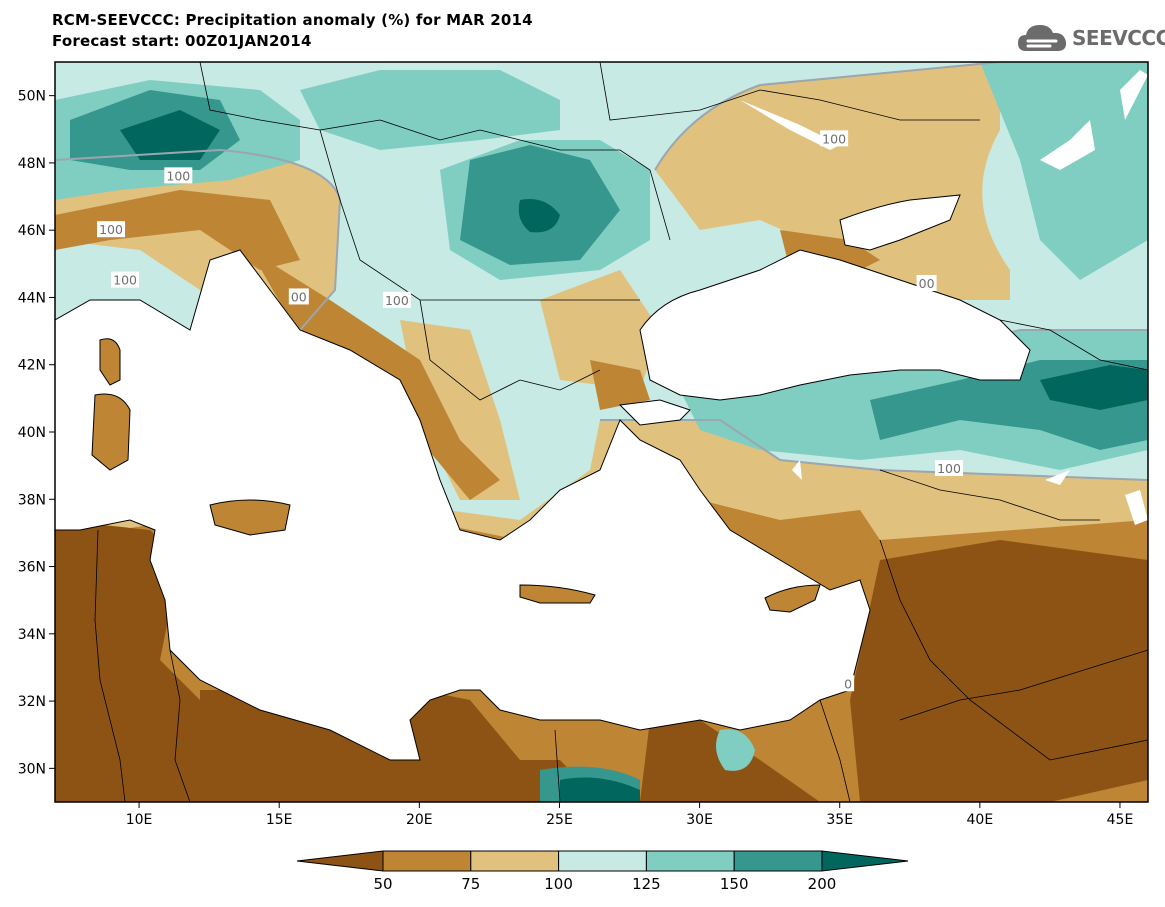 The image size is (1165, 907). Describe the element at coordinates (1042, 38) in the screenshot. I see `cloud-logo-icon` at that location.